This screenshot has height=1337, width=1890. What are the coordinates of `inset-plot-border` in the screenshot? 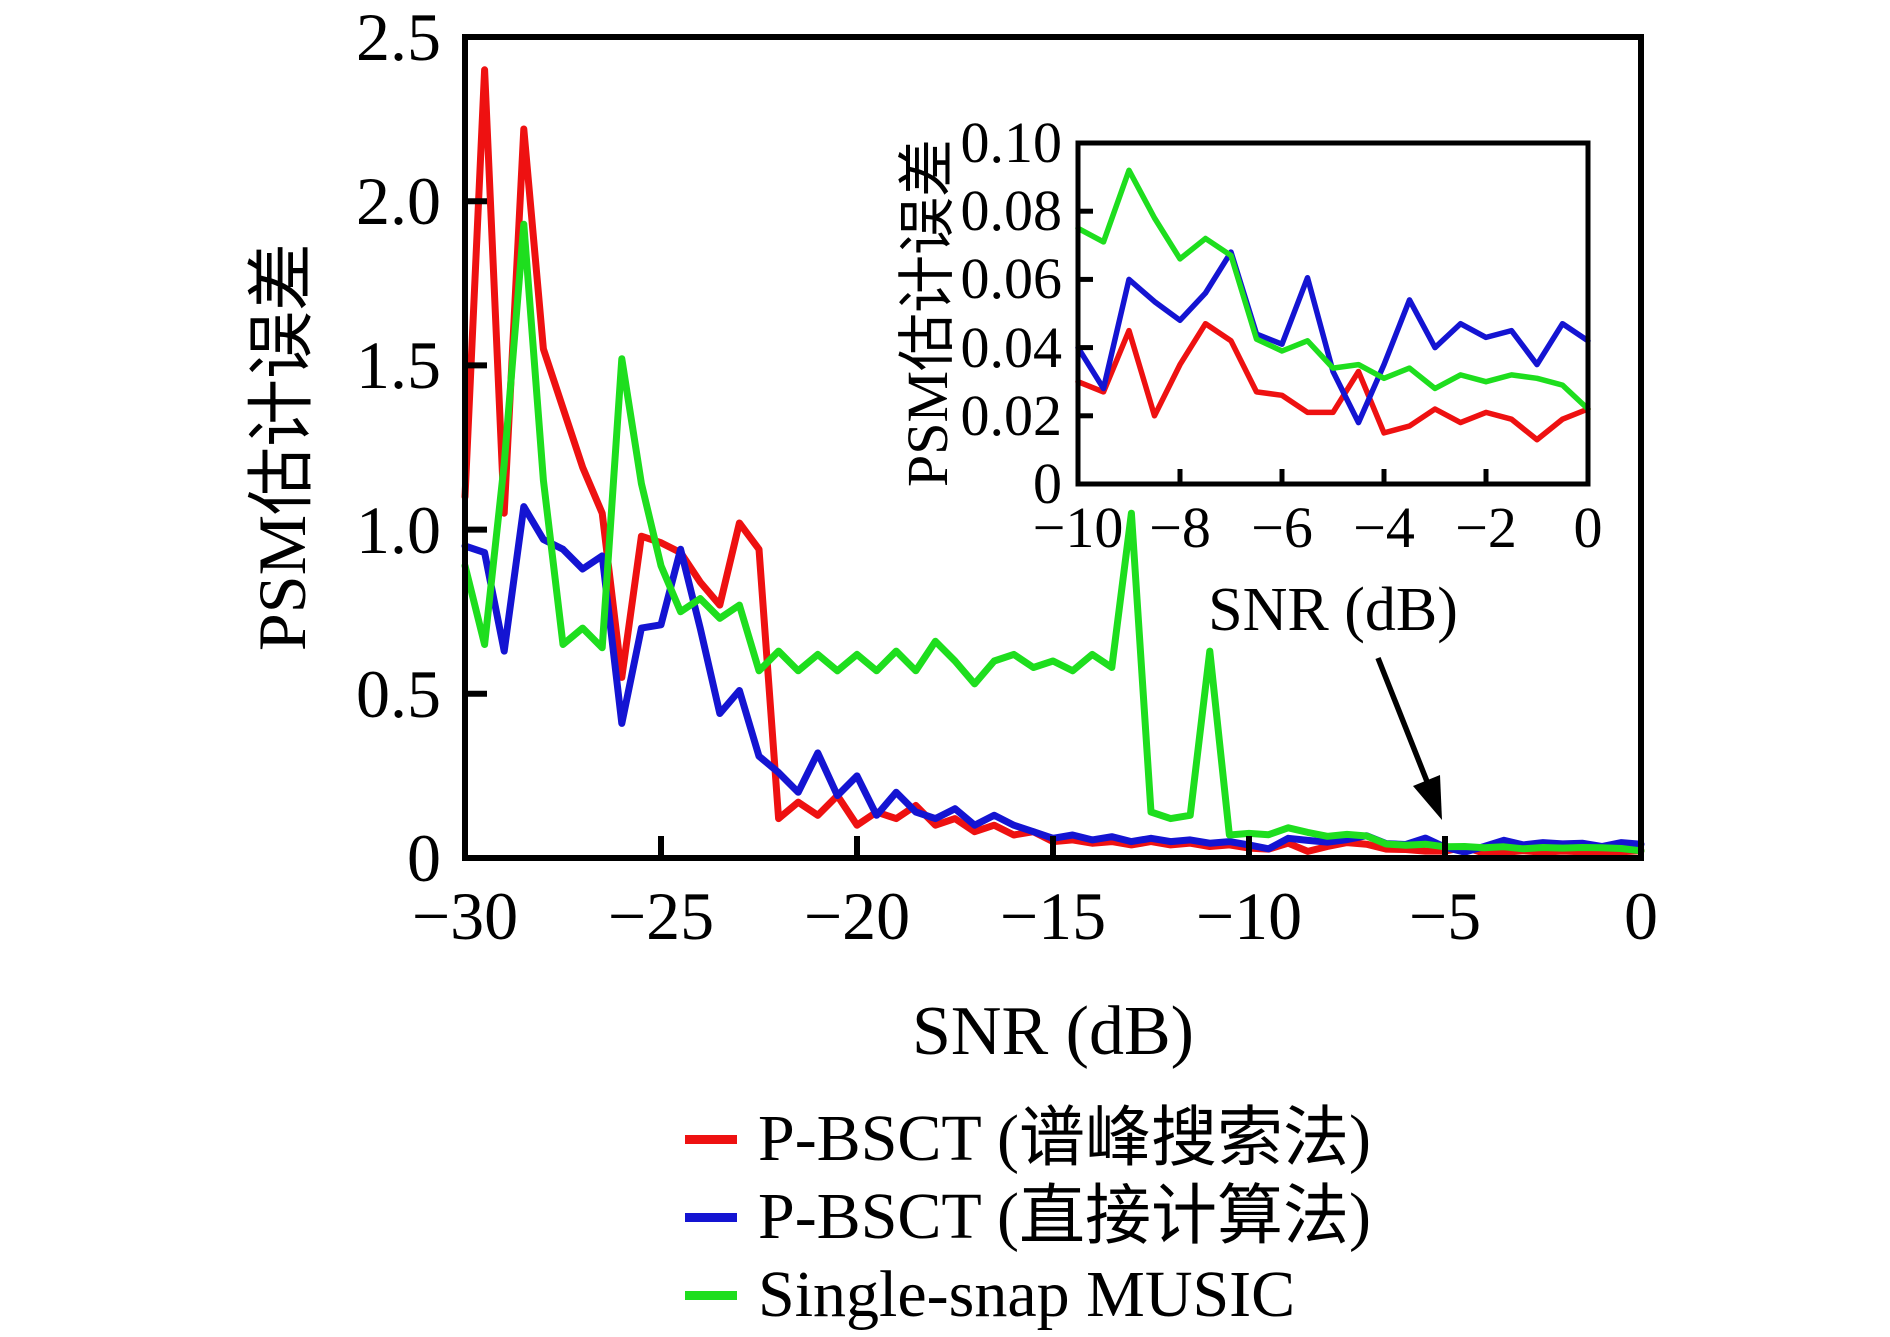 It's located at (1333, 313).